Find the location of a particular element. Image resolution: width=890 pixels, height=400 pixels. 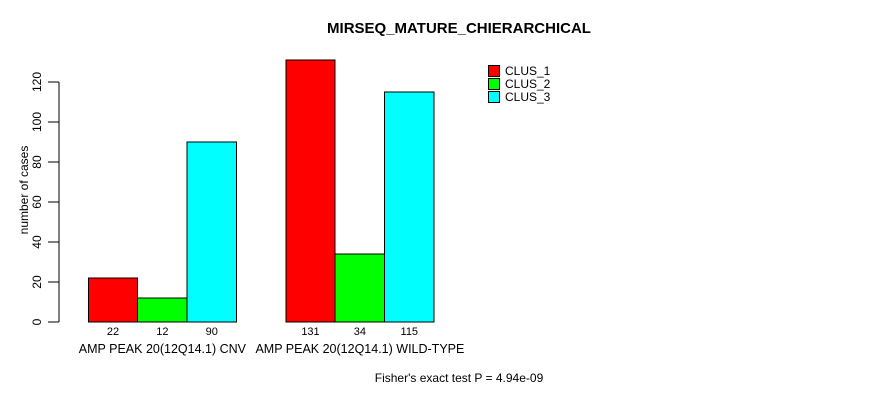

y-tick-label: 80 is located at coordinates (37, 162).